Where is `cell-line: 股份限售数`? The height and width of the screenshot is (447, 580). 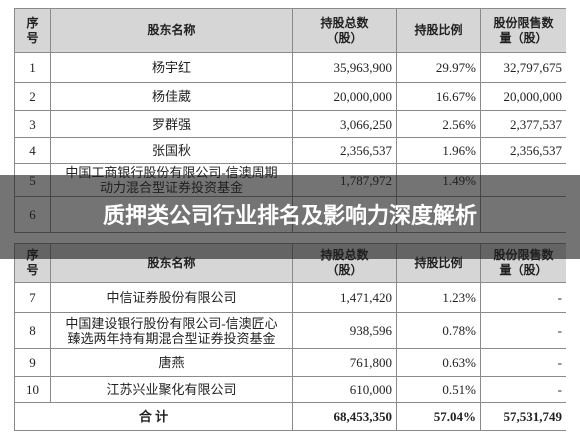 cell-line: 股份限售数 is located at coordinates (523, 22).